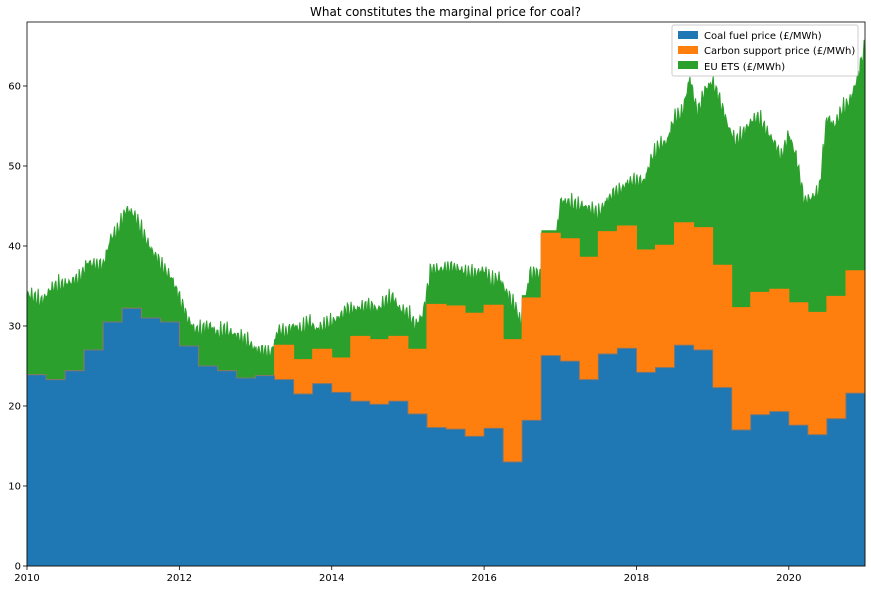 This screenshot has height=594, width=871. What do you see at coordinates (331, 578) in the screenshot?
I see `x-tick-label: 2014` at bounding box center [331, 578].